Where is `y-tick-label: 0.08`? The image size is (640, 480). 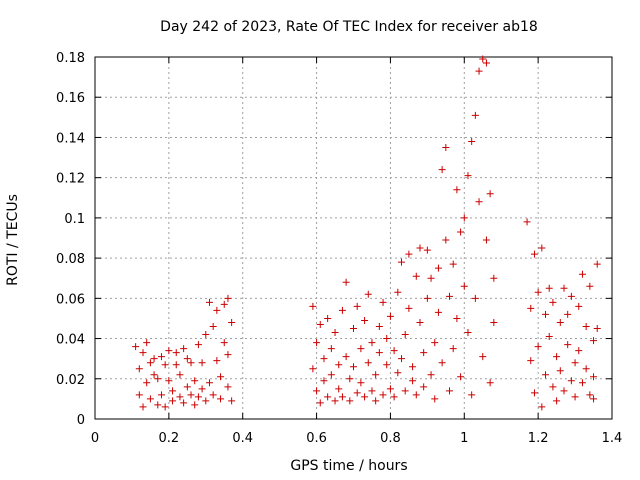
y-tick-label: 0.08 is located at coordinates (70, 259).